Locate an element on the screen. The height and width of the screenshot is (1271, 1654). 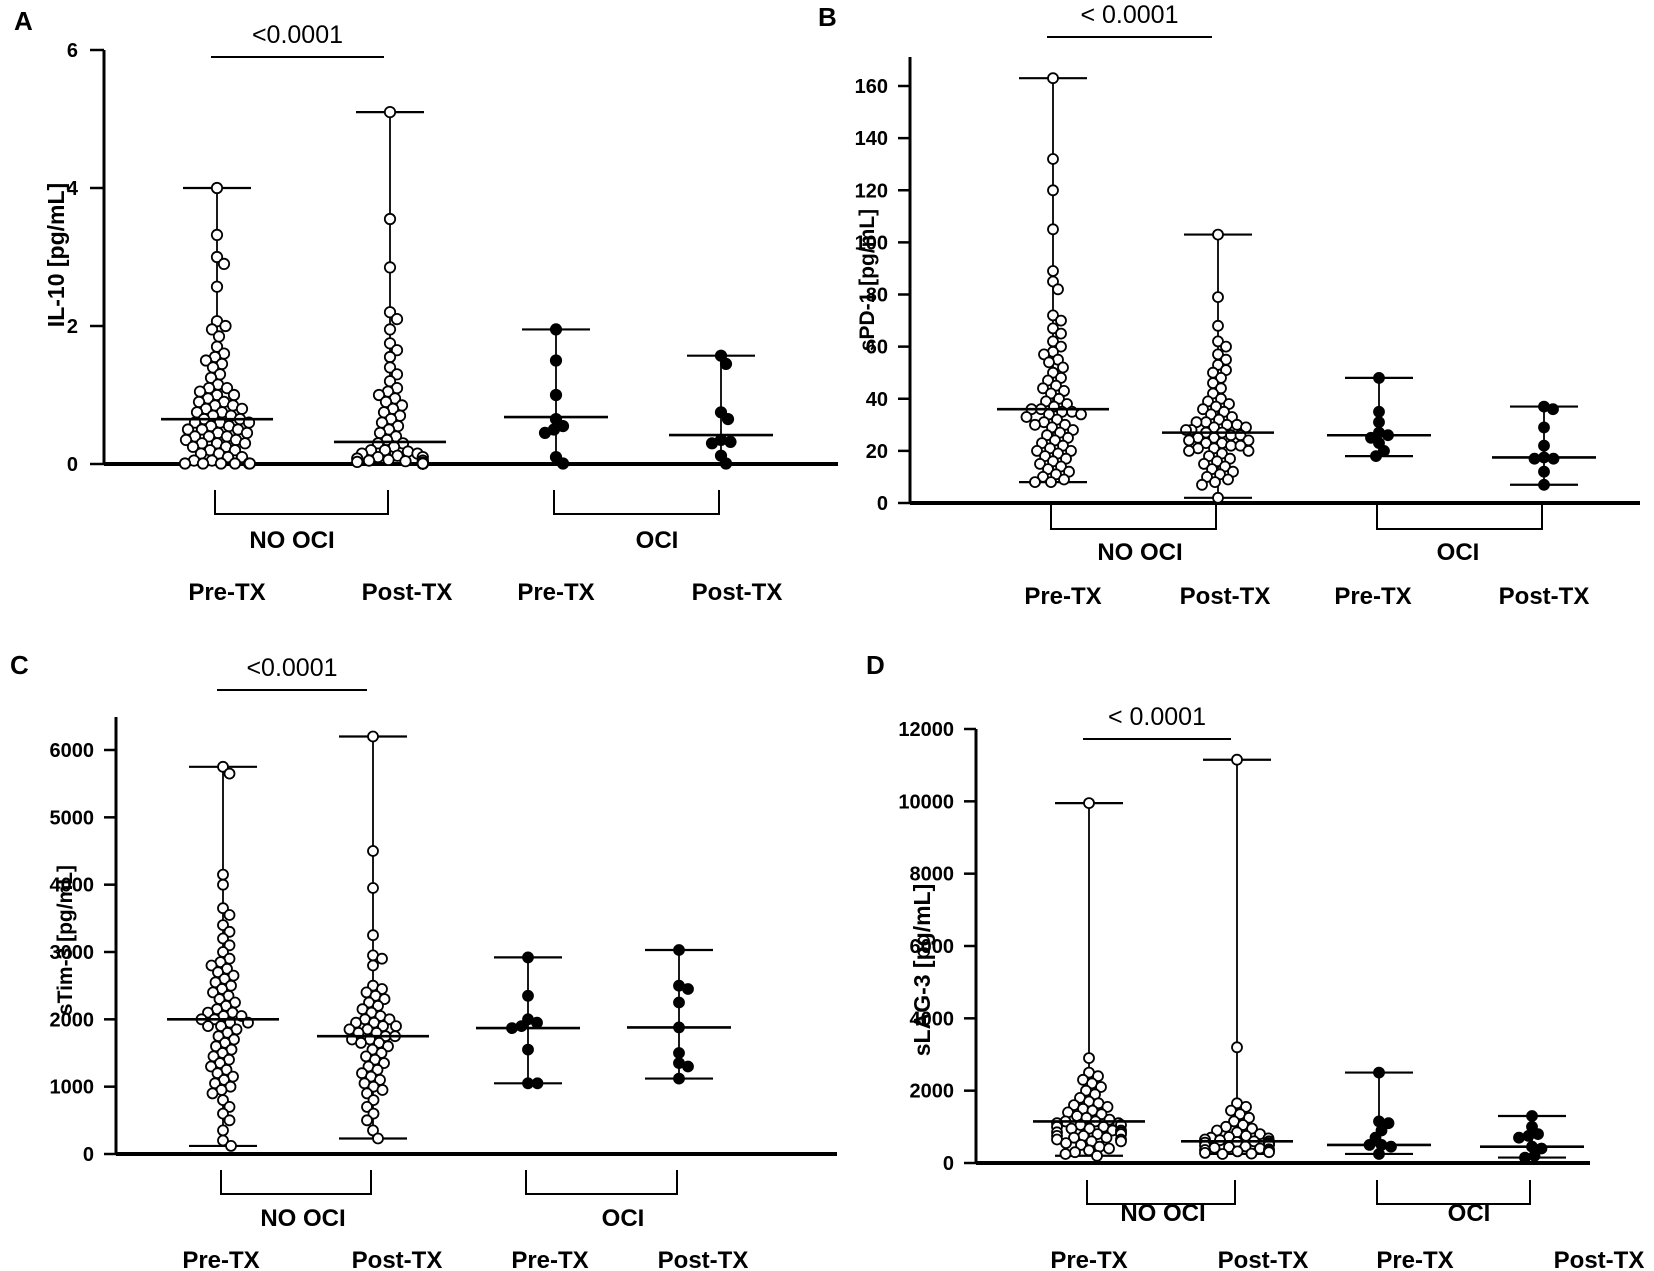
y-axis-label: sLAG-3 [pg/mL] is located at coordinates (922, 970).